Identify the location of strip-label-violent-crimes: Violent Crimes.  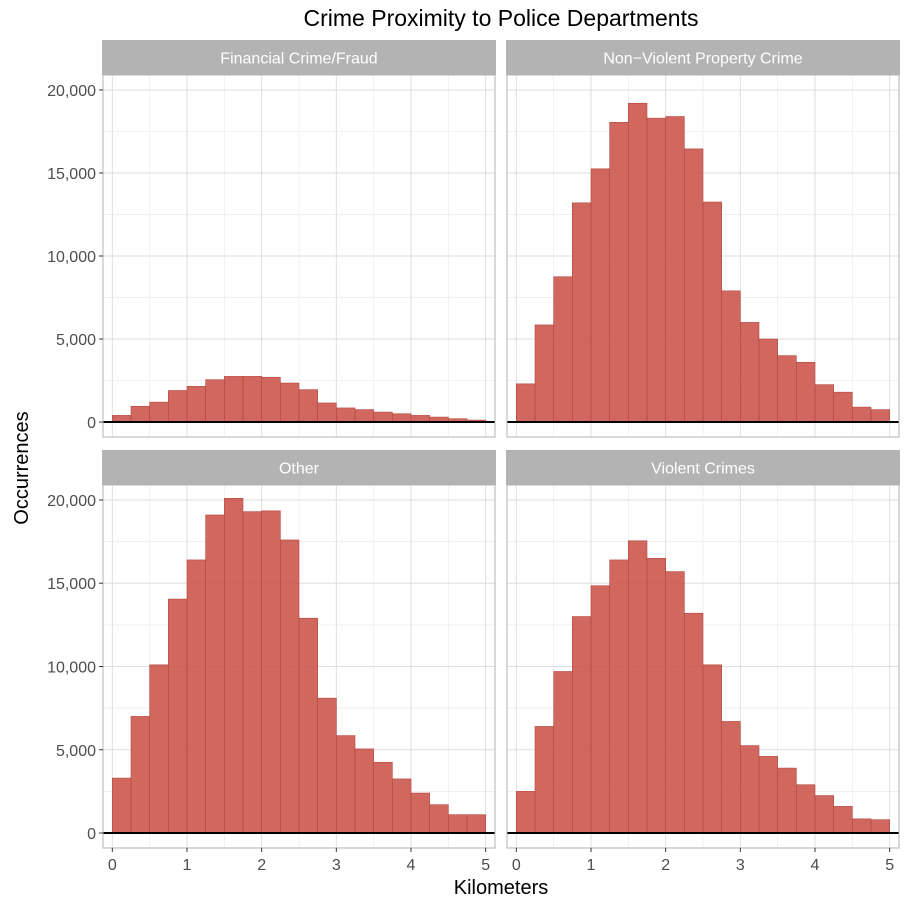
(703, 469).